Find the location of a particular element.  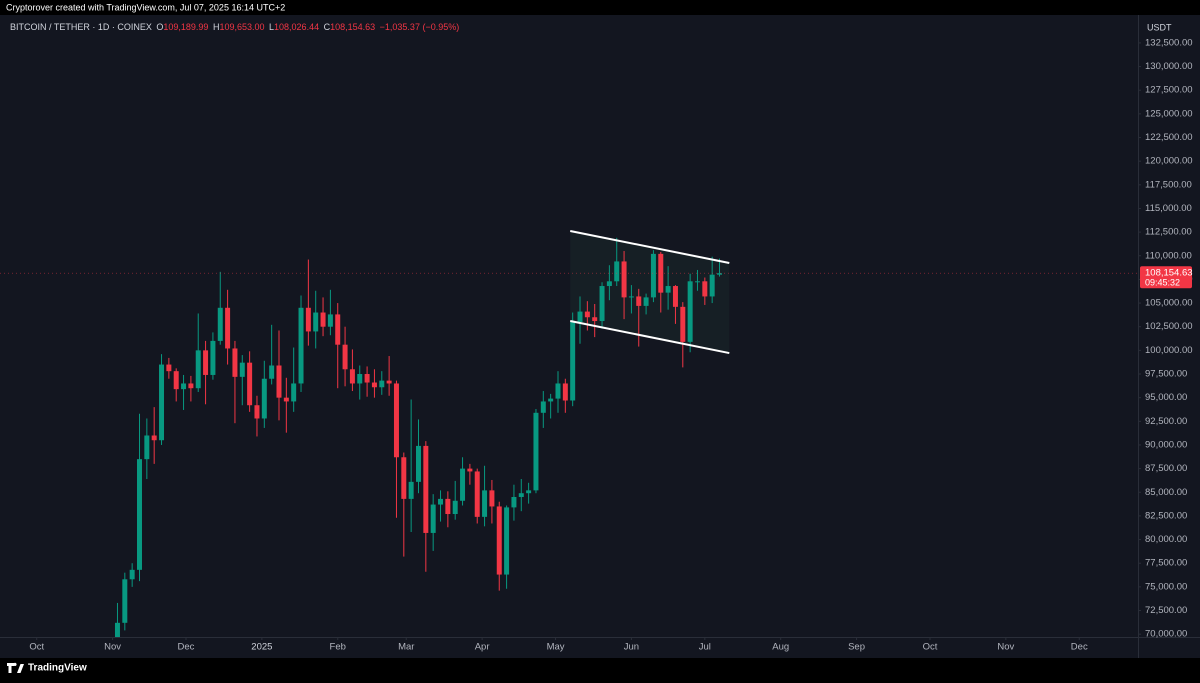

footer-logo is located at coordinates (15, 667).